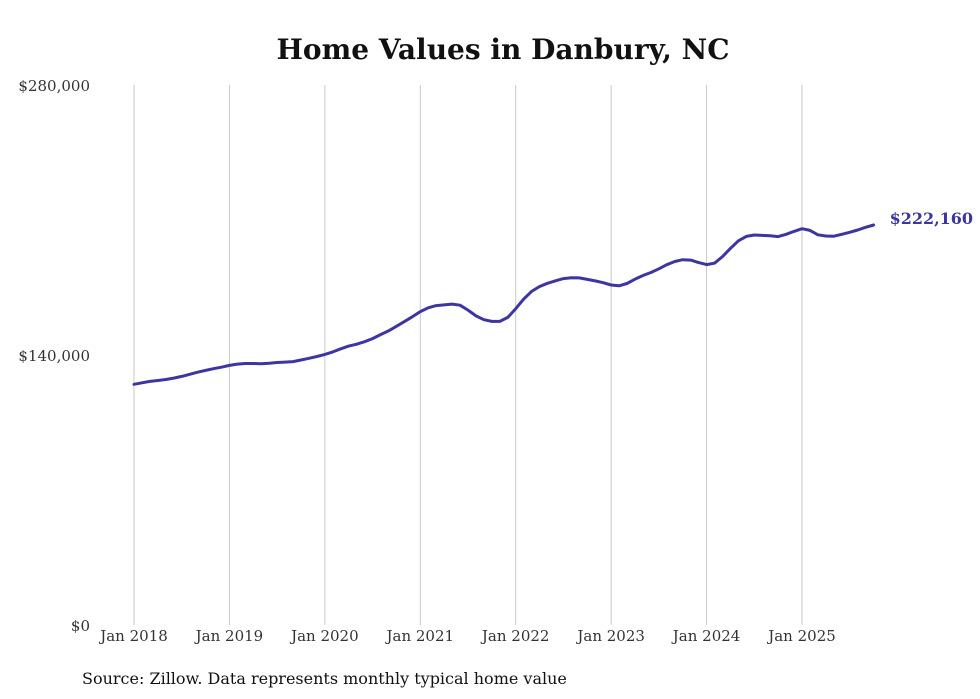 The image size is (980, 699). I want to click on x-tick-label: Jan 2021, so click(420, 636).